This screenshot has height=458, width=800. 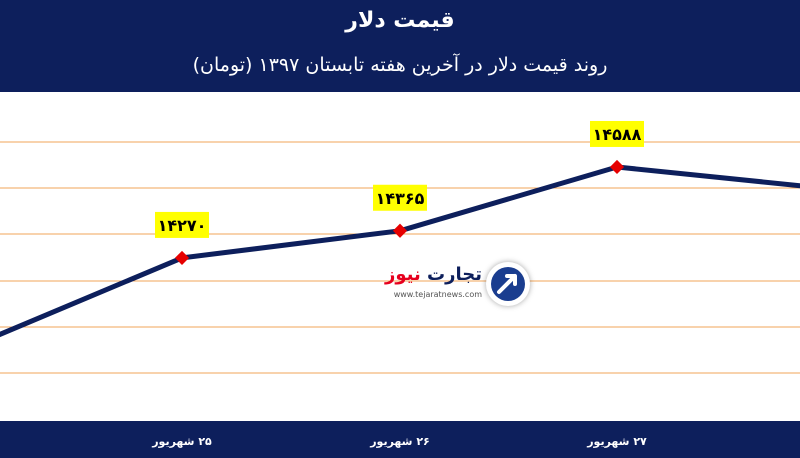 I want to click on logo-arrow-icon, so click(x=508, y=284).